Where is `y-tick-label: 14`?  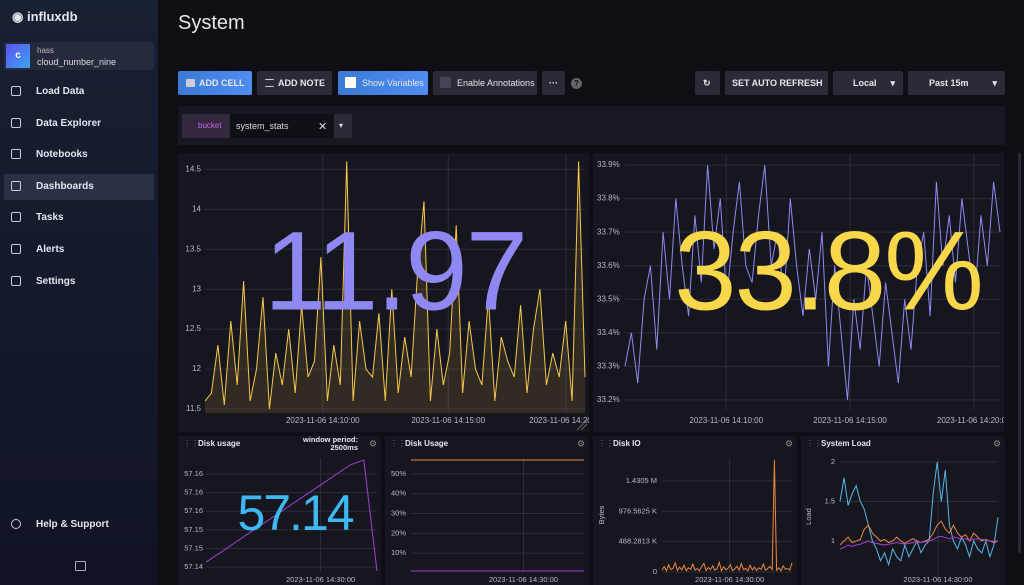 y-tick-label: 14 is located at coordinates (196, 208).